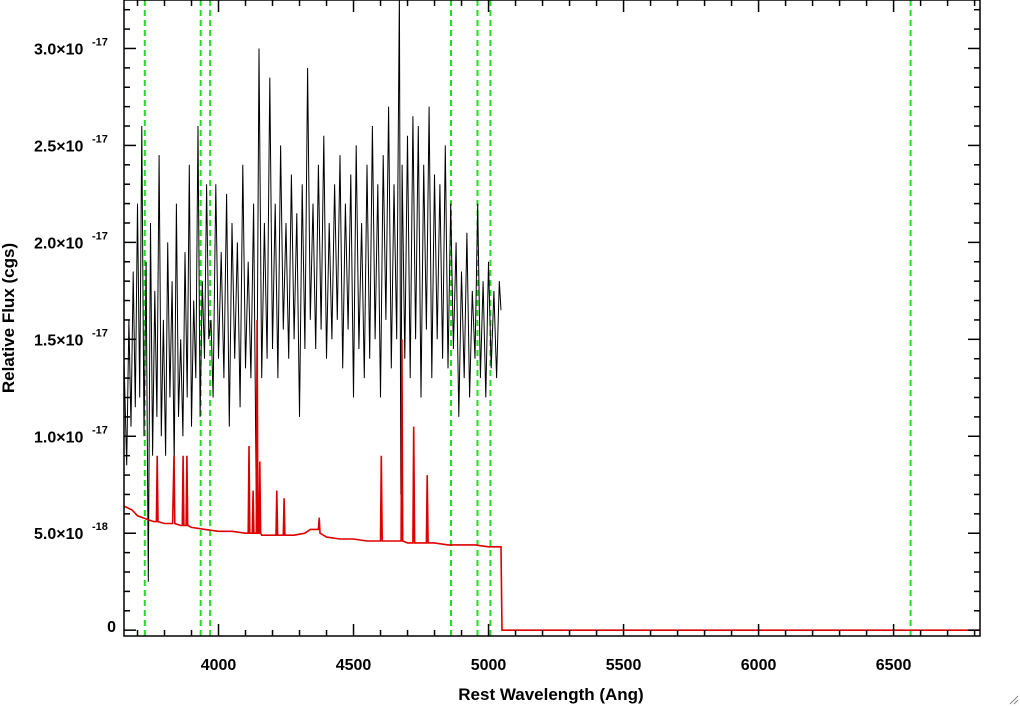  I want to click on x-tick-label: 5000, so click(489, 665).